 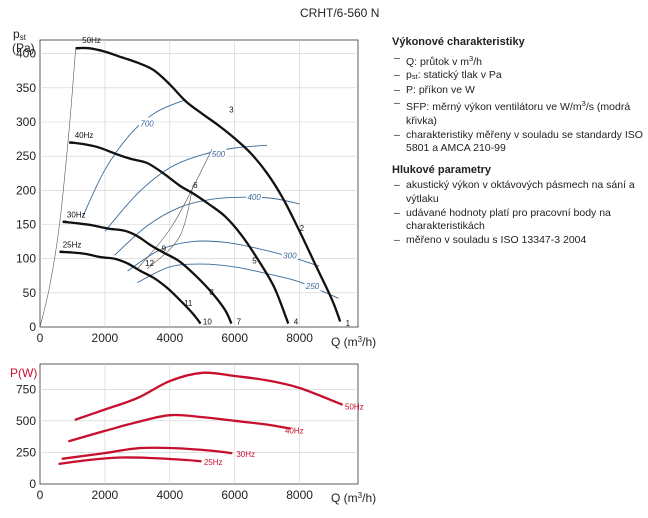 I want to click on sfp-curve-label: 700, so click(x=147, y=123).